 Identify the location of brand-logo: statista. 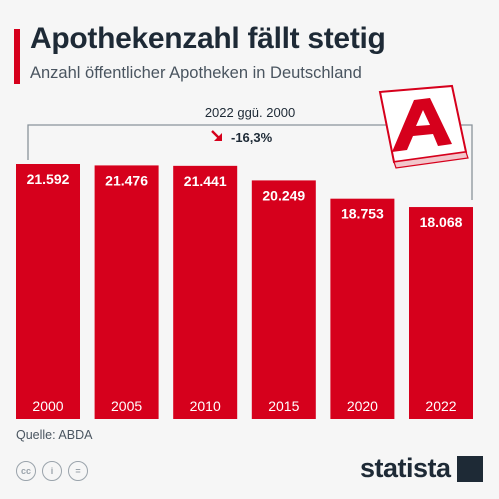
(421, 468).